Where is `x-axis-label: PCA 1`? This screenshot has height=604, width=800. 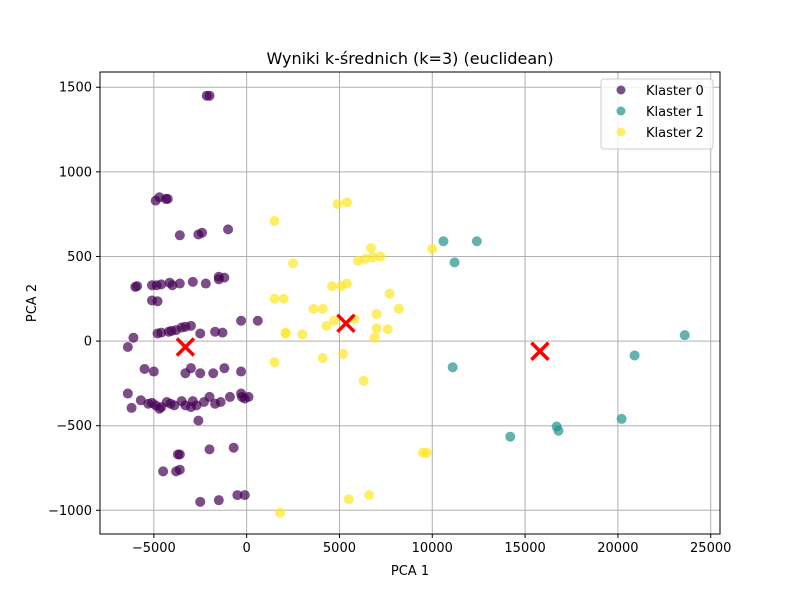 x-axis-label: PCA 1 is located at coordinates (410, 571).